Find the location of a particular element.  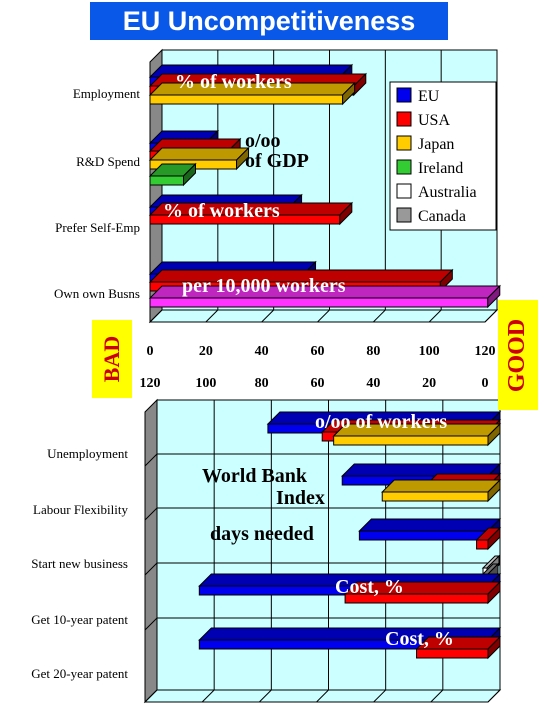

top-x-tick: 60 is located at coordinates (318, 351).